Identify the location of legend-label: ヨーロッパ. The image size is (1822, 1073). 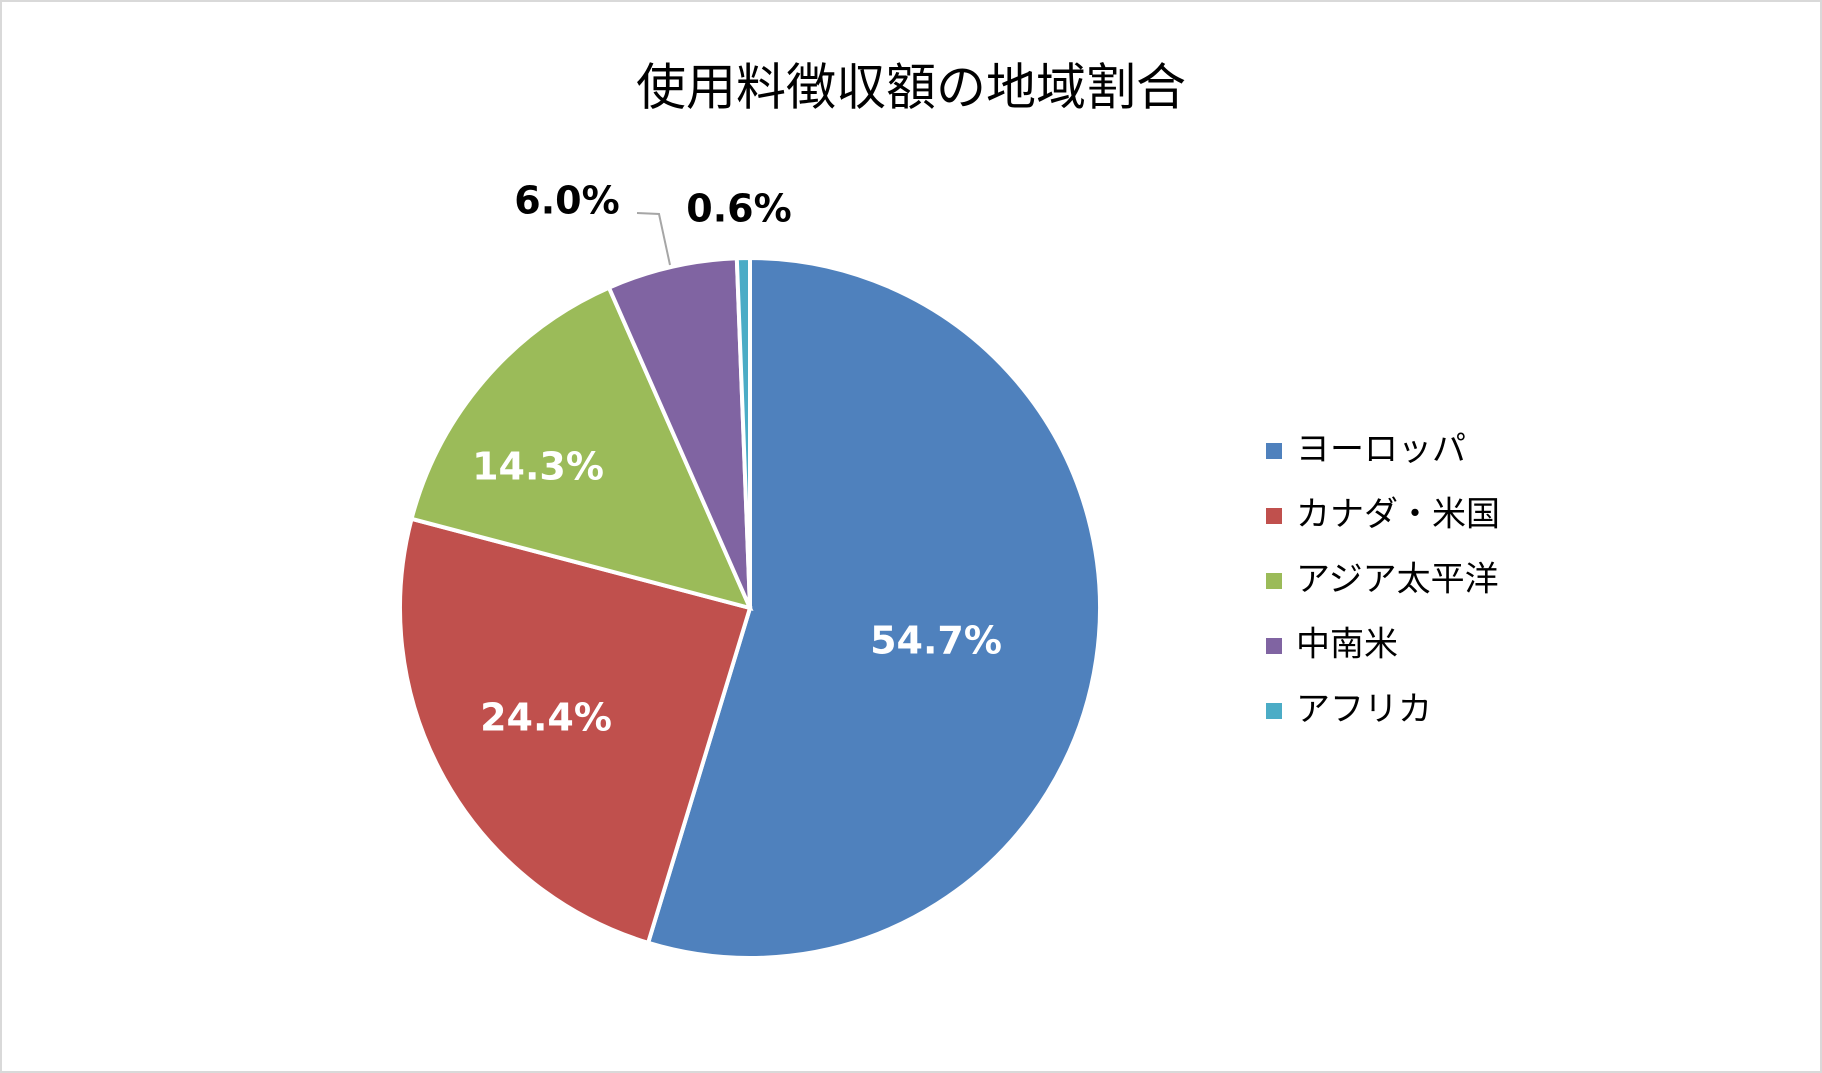
(1381, 450).